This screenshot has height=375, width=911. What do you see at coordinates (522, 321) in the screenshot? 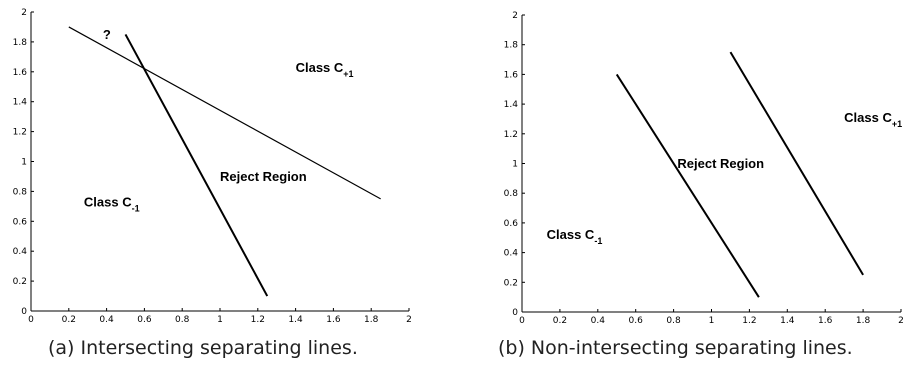
I see `b-x-tick-label: 0` at bounding box center [522, 321].